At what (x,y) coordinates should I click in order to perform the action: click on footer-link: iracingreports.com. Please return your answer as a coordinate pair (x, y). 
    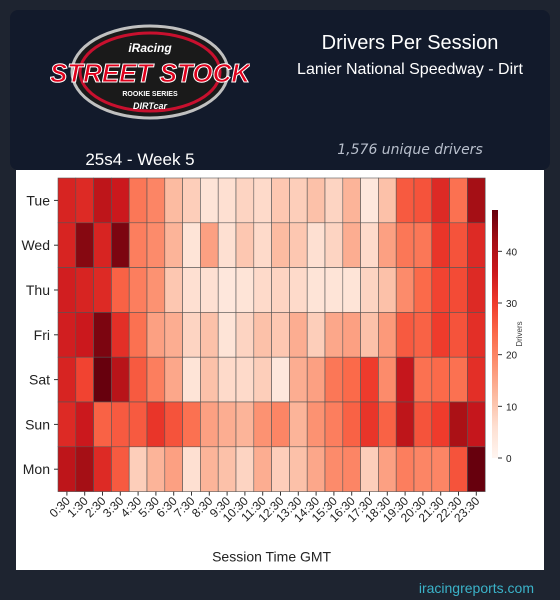
    Looking at the image, I should click on (476, 588).